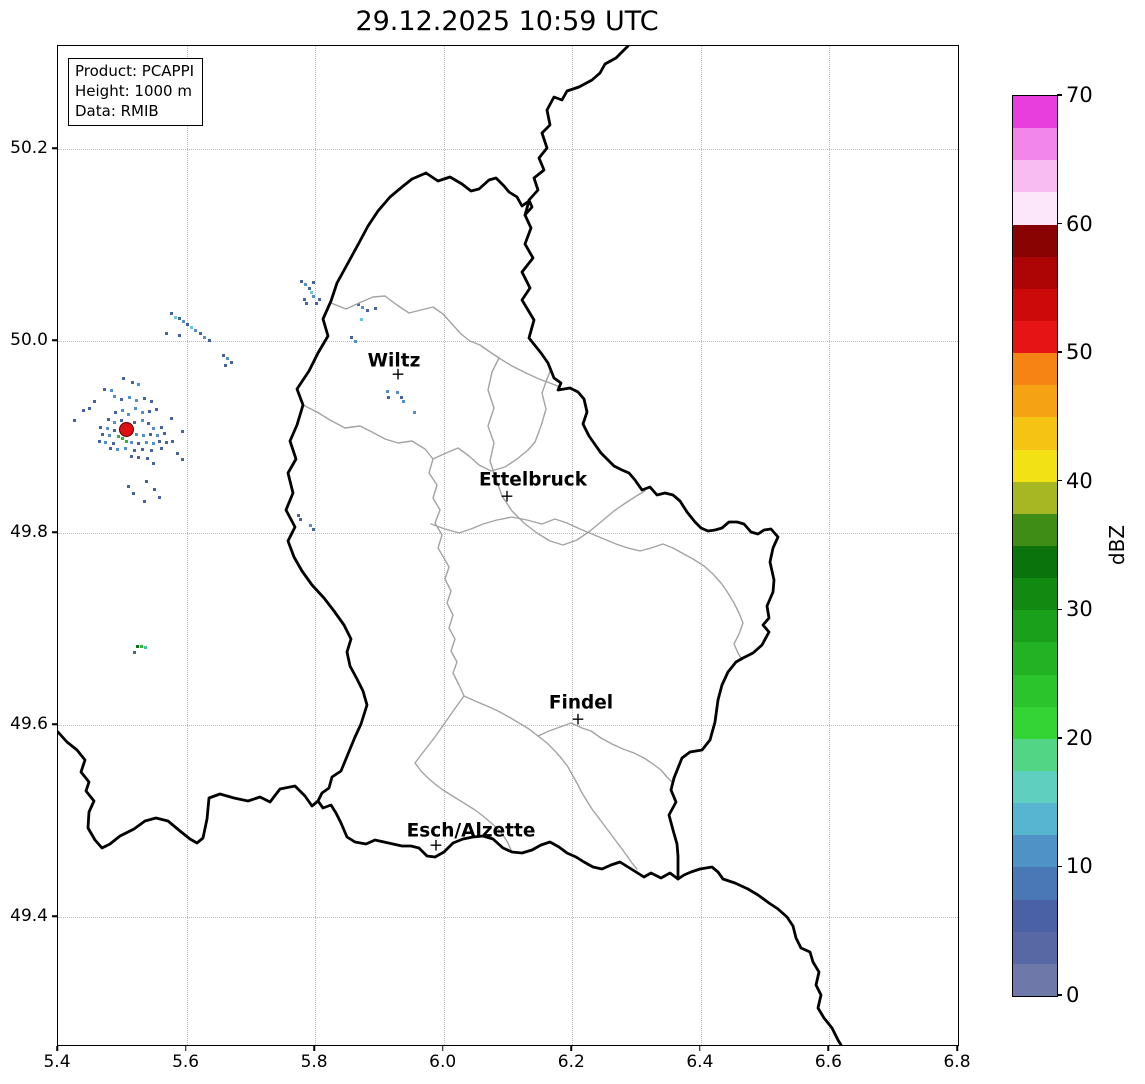  What do you see at coordinates (507, 21) in the screenshot?
I see `figure-title: 29.12.2025 10:59 UTC` at bounding box center [507, 21].